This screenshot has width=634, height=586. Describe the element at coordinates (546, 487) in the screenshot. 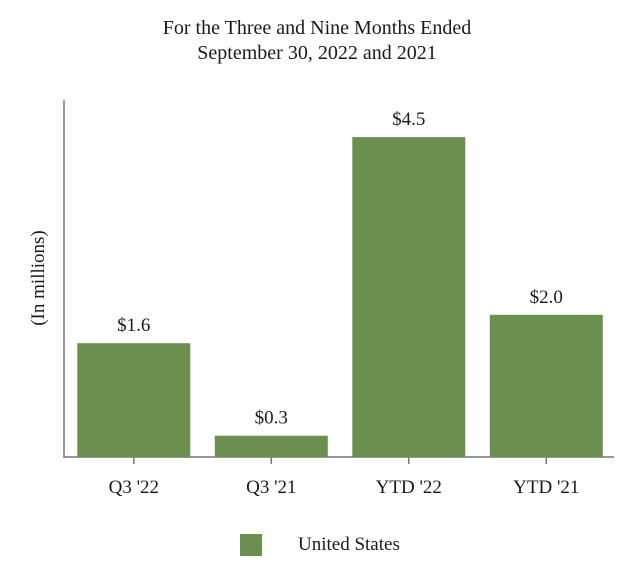

I see `x-tick-label-ytd-21: YTD '21` at that location.